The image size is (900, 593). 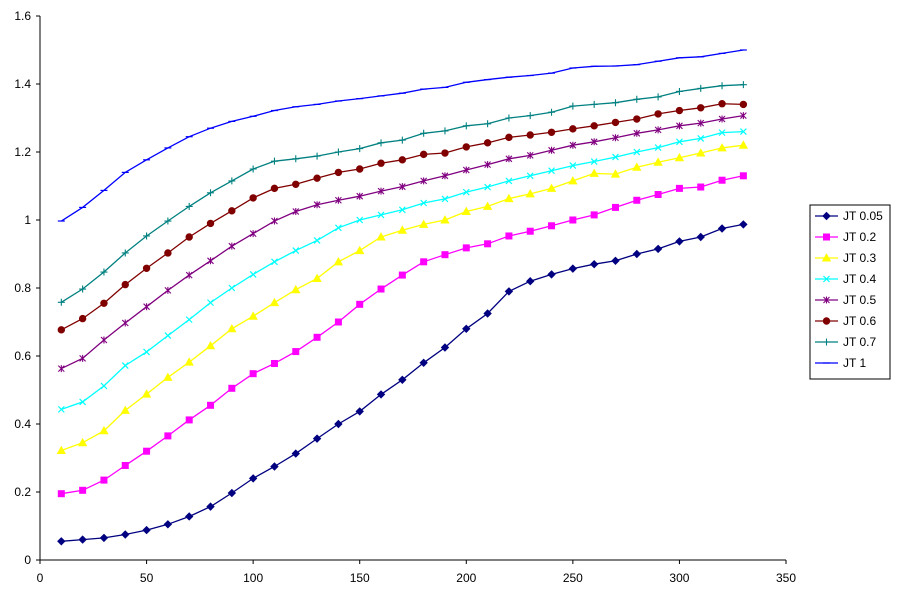 I want to click on legend-item: JT 0.6, so click(x=845, y=321).